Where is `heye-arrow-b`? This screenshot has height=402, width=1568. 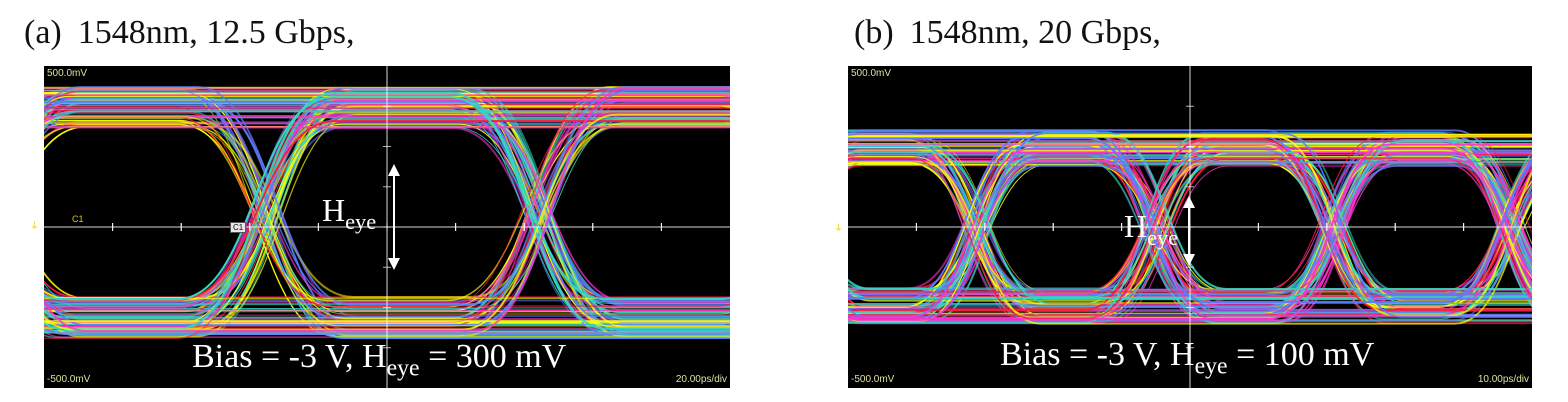
heye-arrow-b is located at coordinates (1189, 231).